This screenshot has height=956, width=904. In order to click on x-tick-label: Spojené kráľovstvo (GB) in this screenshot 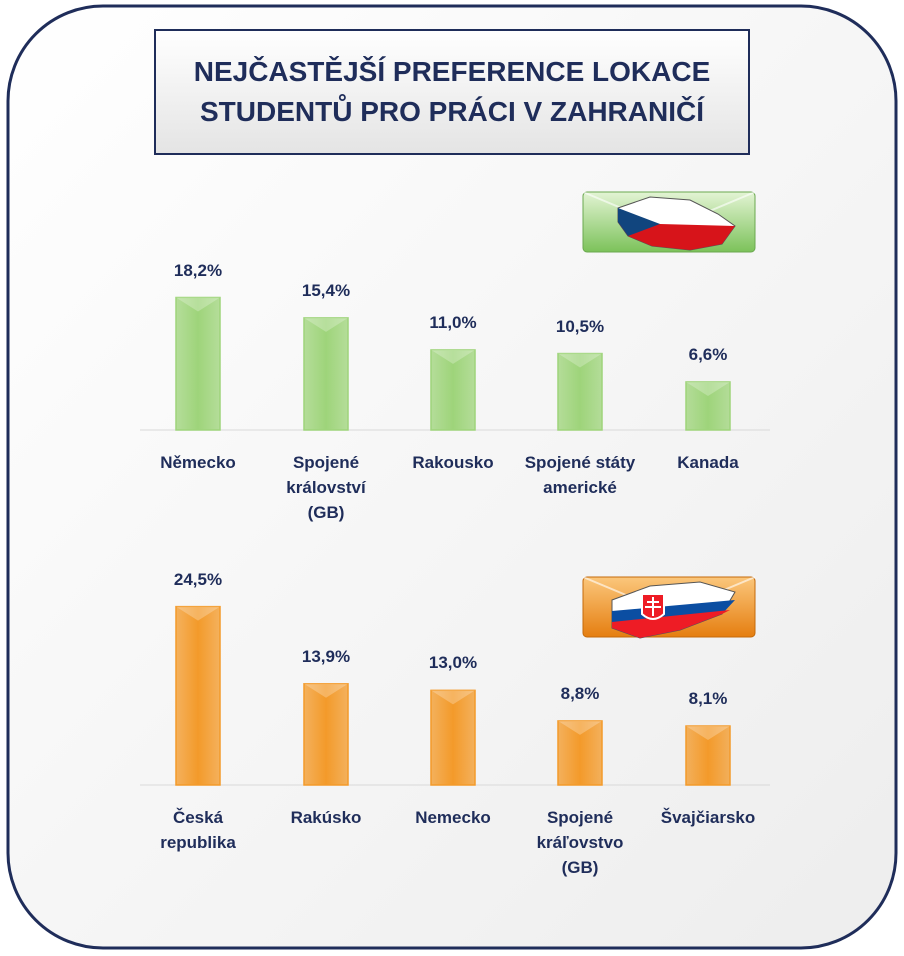, I will do `click(580, 842)`.